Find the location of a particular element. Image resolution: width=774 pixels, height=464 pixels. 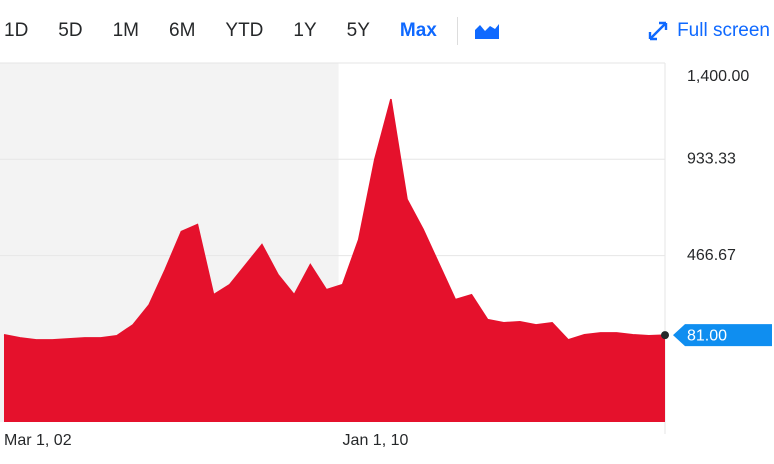

range-buttons: 1D 5D 1M 6M YTD 1Y 5Y Max is located at coordinates (231, 31).